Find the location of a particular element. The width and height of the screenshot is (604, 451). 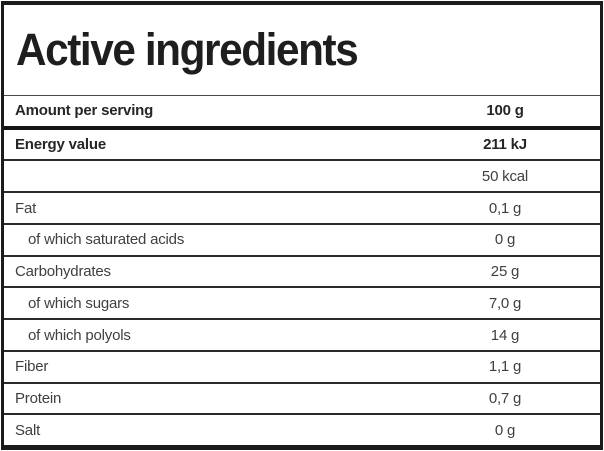

row-polyols: of which polyols 14 g is located at coordinates (302, 336).